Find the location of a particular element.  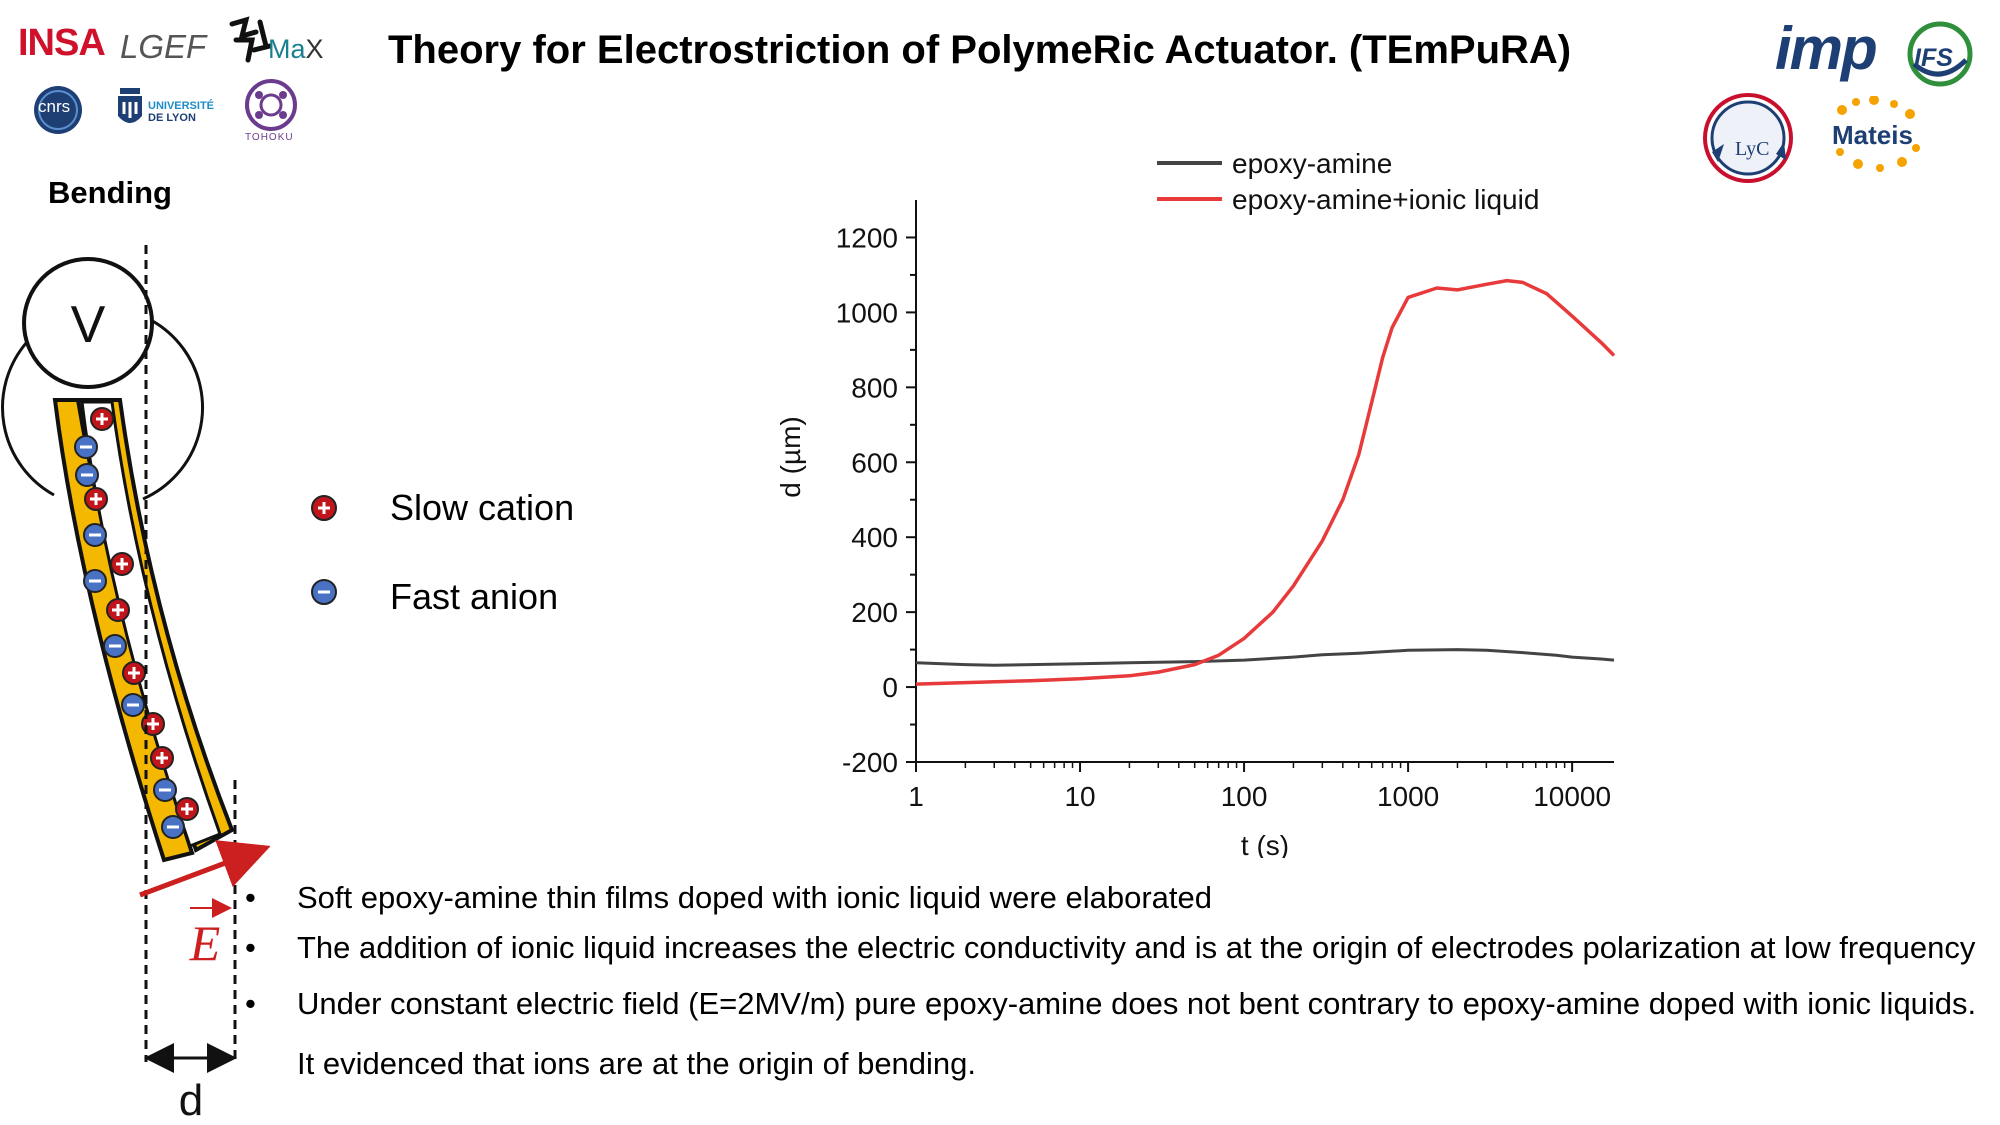

universite-lyon-icon is located at coordinates (130, 105).